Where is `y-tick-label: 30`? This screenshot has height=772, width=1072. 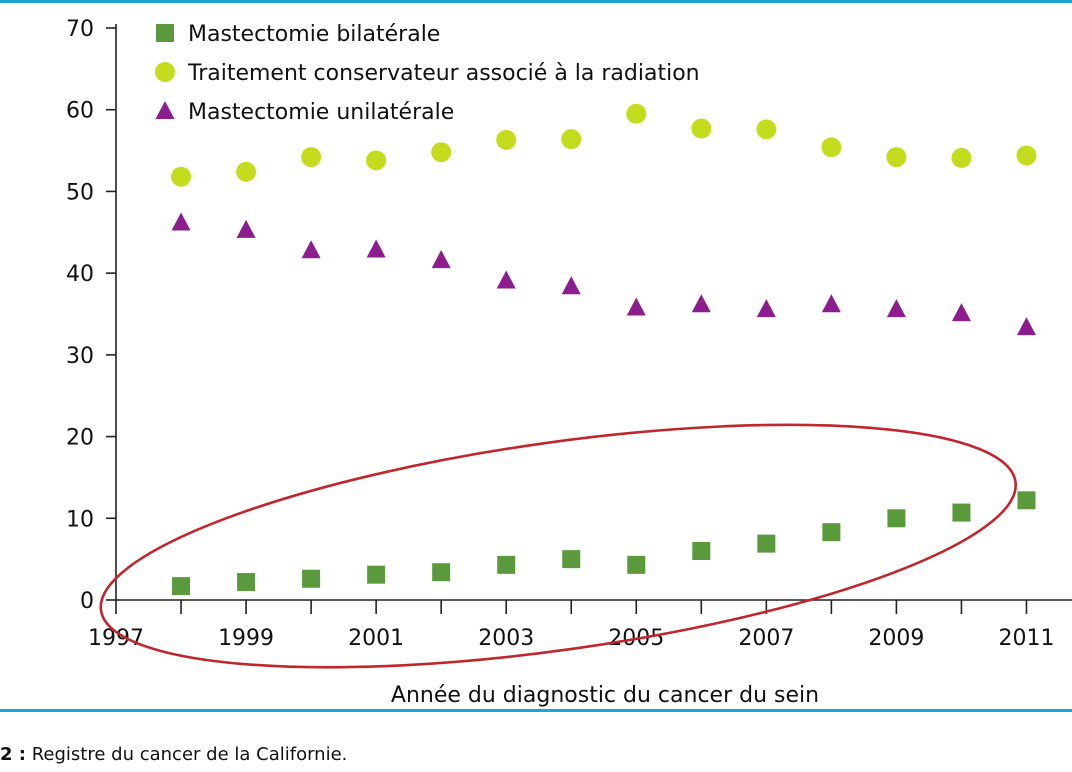 y-tick-label: 30 is located at coordinates (80, 356).